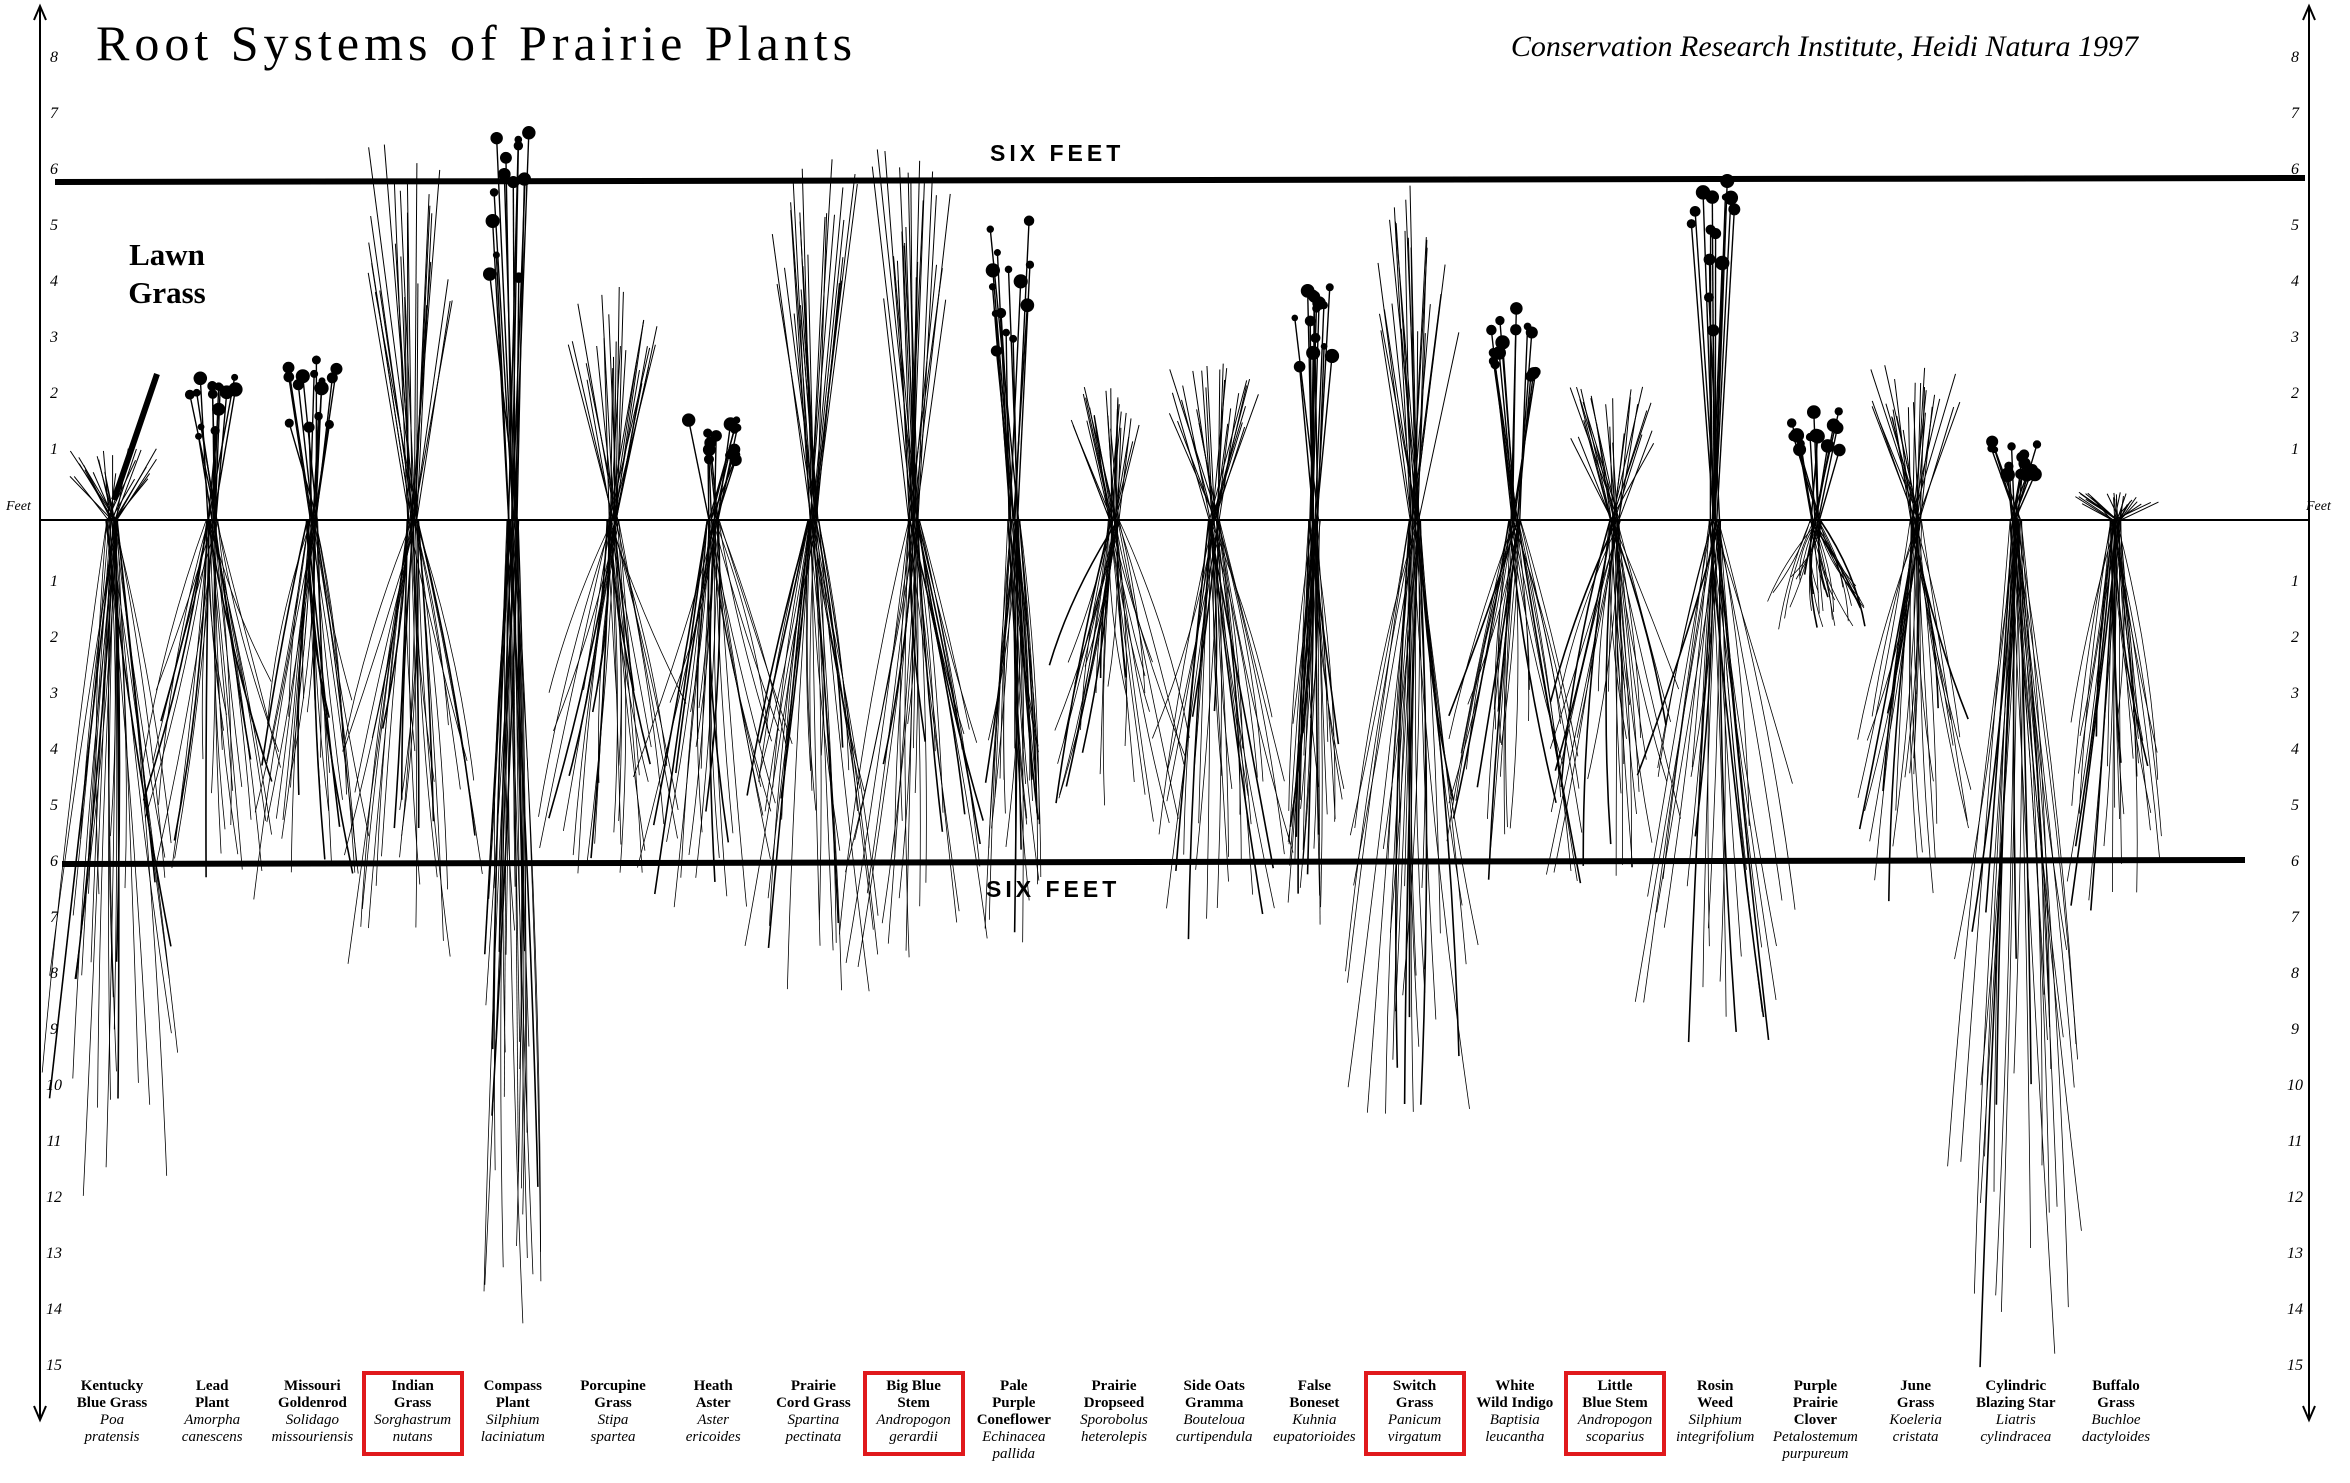 The width and height of the screenshot is (2350, 1483). Describe the element at coordinates (212, 1386) in the screenshot. I see `plant-common-name: Lead` at that location.